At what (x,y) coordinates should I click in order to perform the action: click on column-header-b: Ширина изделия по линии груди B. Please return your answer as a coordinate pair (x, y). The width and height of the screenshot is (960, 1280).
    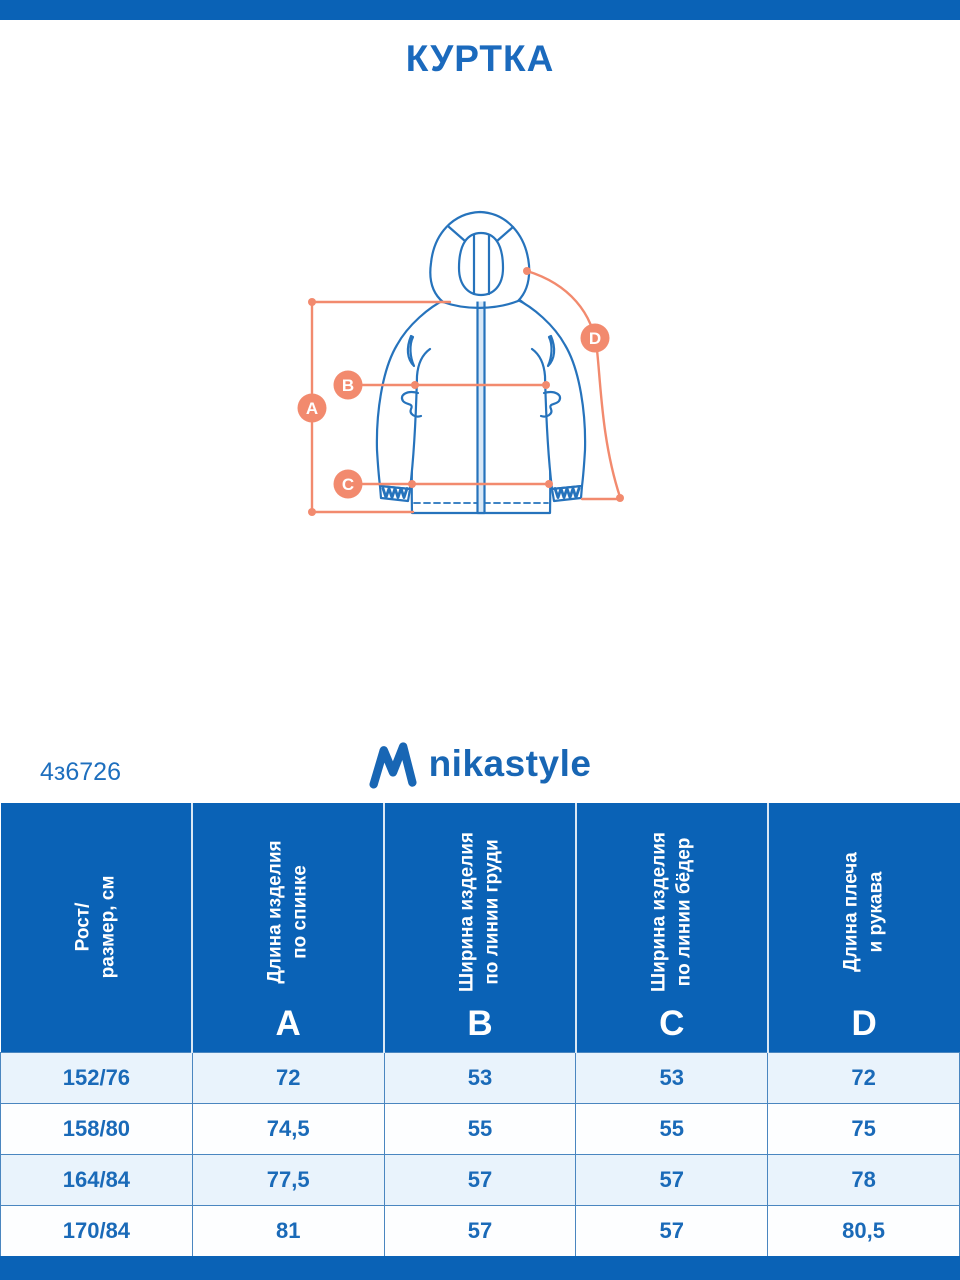
    Looking at the image, I should click on (479, 927).